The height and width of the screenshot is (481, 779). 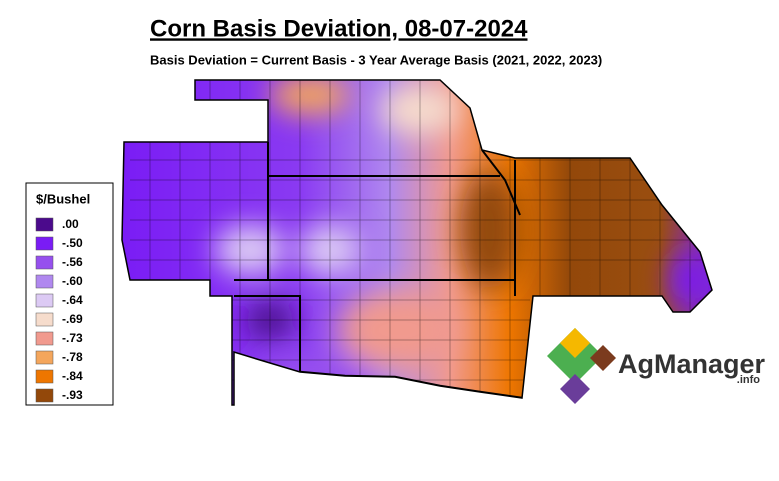 I want to click on logo-name: AgManager, so click(x=692, y=364).